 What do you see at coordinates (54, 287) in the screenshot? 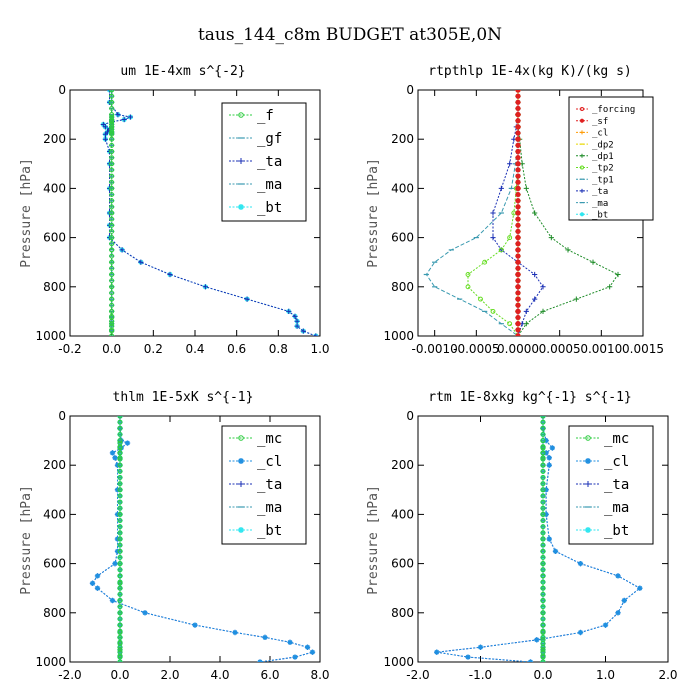
I see `y-tick-label: 800` at bounding box center [54, 287].